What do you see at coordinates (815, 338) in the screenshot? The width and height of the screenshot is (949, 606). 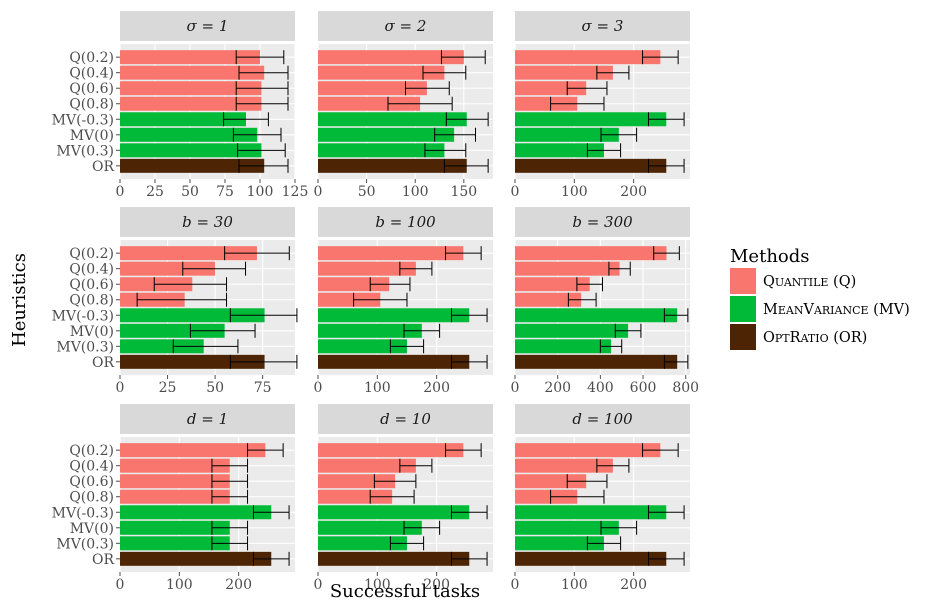 I see `legend-label: OPTRATIO (OR)` at bounding box center [815, 338].